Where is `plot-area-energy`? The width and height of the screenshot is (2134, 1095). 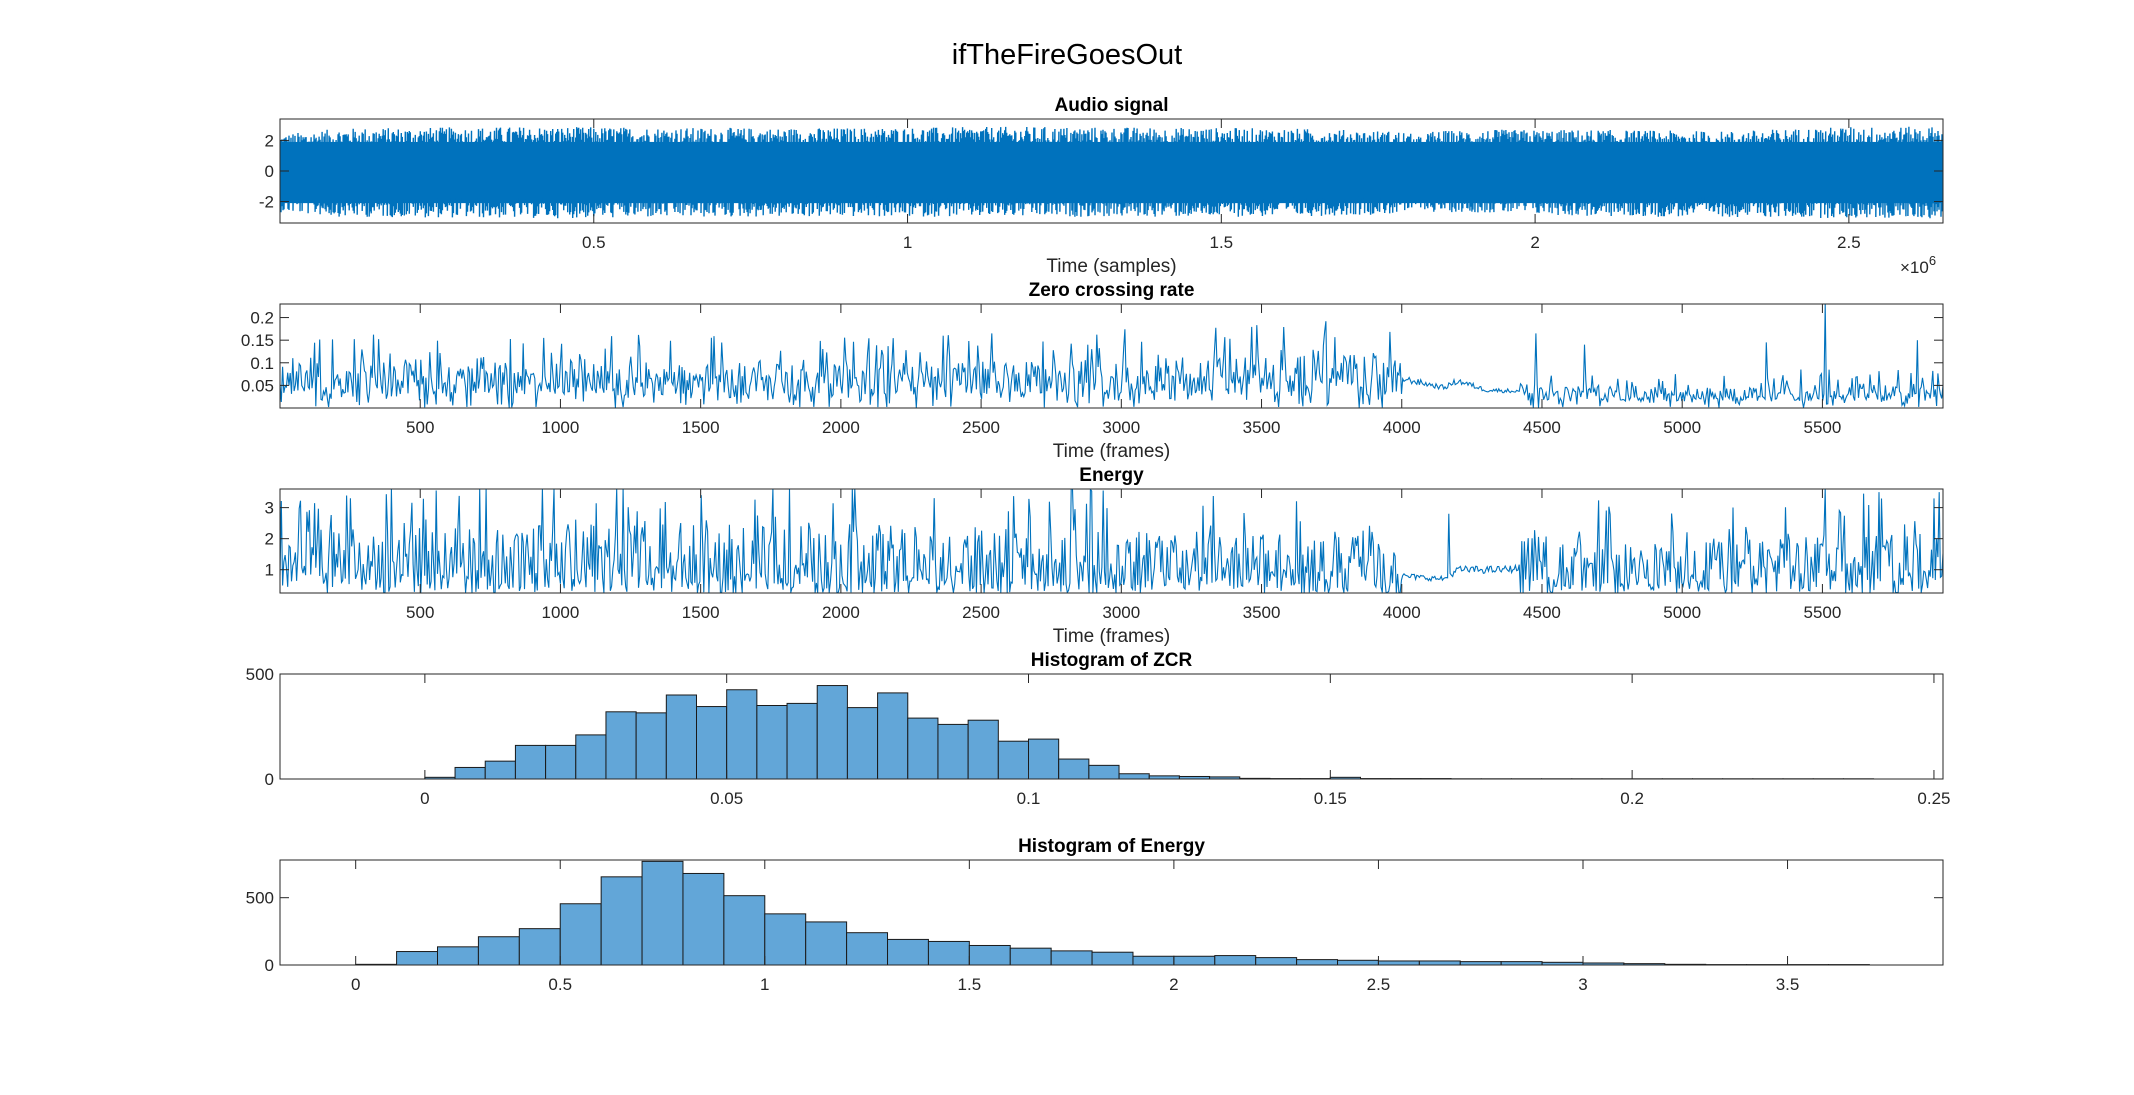 plot-area-energy is located at coordinates (1111, 541).